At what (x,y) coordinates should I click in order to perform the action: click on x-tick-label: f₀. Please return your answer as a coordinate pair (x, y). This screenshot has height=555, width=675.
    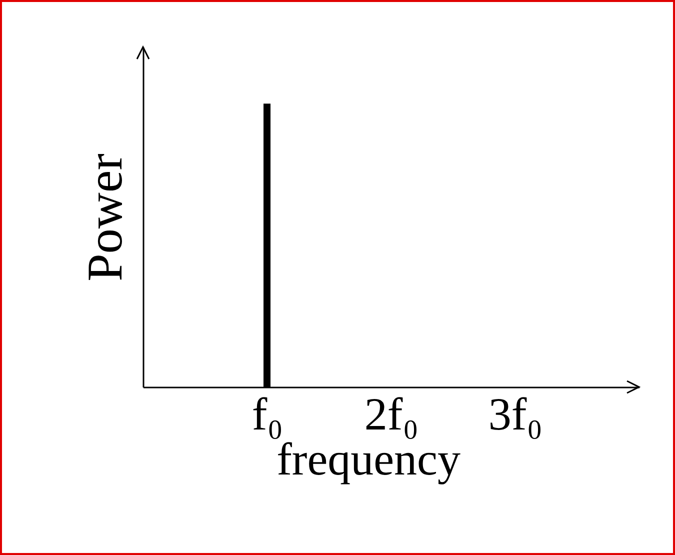
    Looking at the image, I should click on (268, 414).